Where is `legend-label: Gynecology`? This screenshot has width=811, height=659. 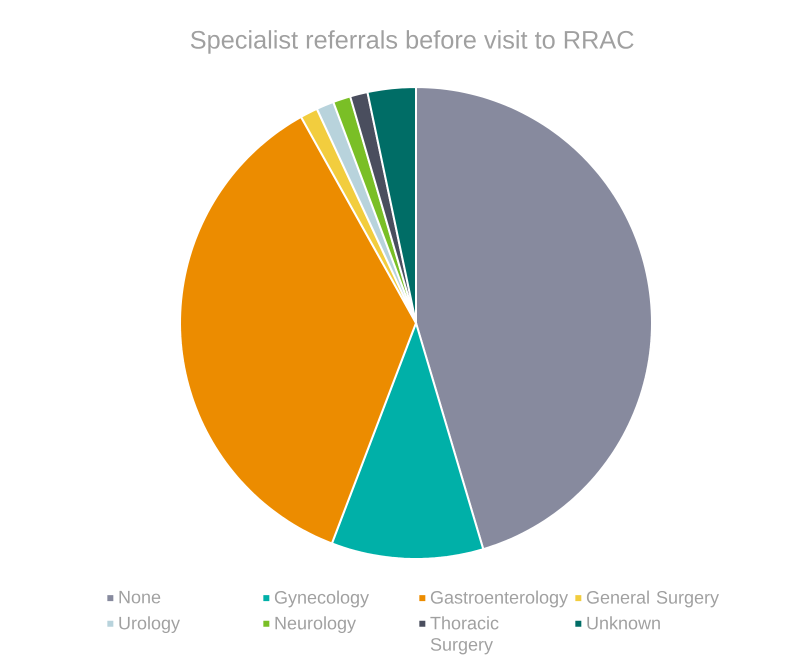 legend-label: Gynecology is located at coordinates (322, 599).